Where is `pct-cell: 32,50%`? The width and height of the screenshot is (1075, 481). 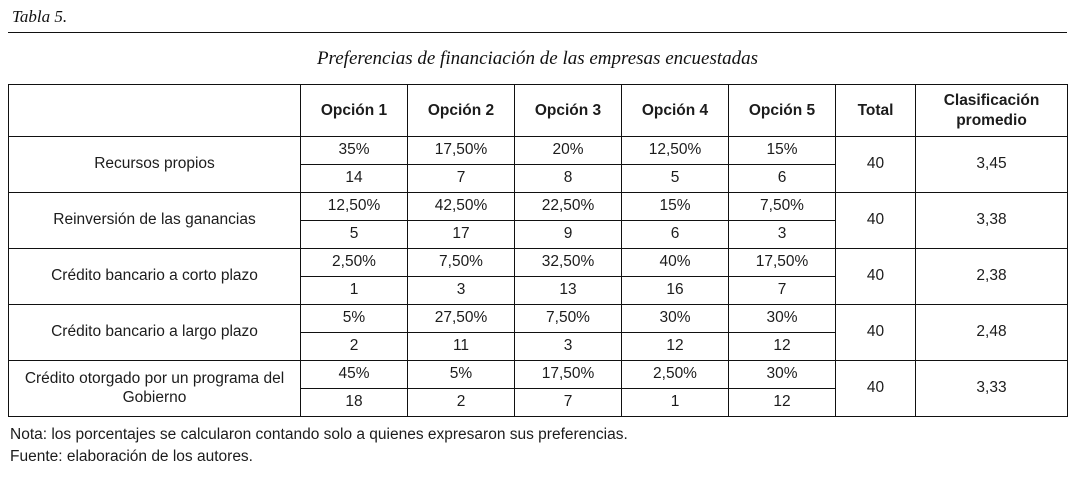
pct-cell: 32,50% is located at coordinates (568, 262).